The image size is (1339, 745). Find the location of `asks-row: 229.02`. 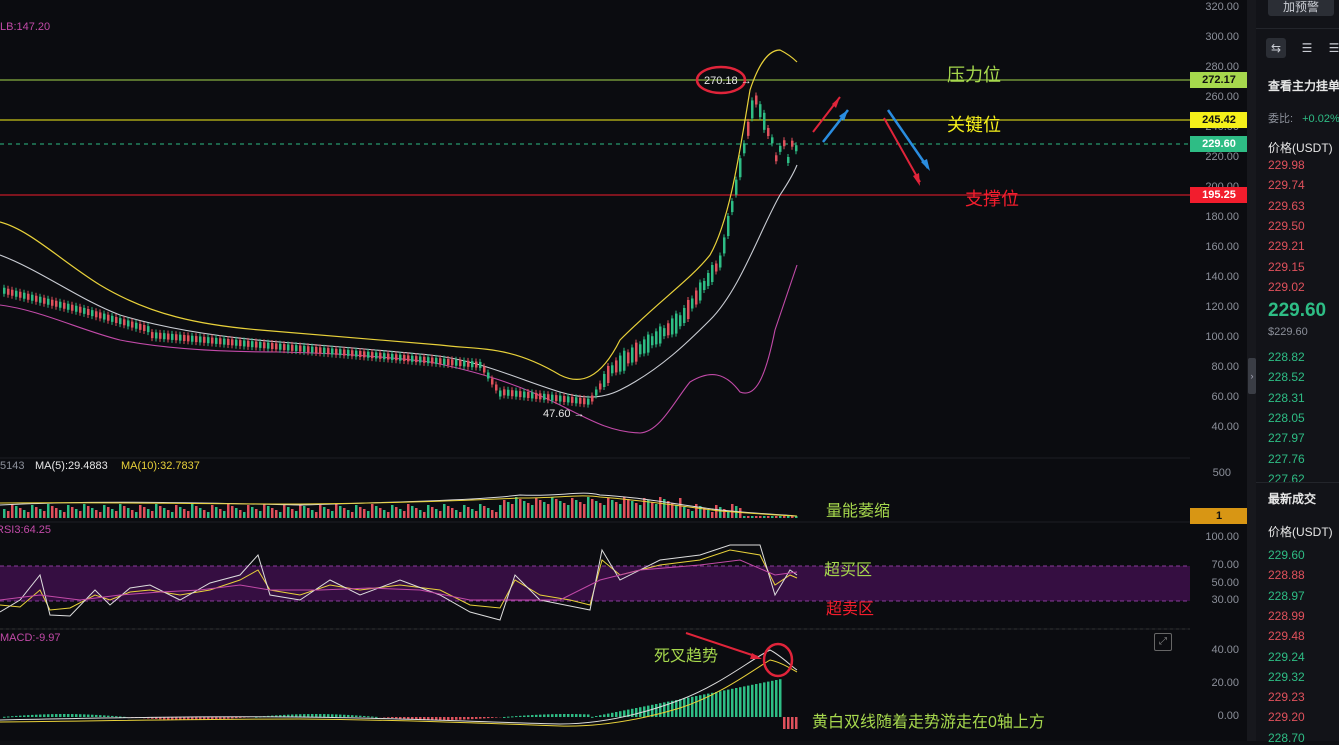

asks-row: 229.02 is located at coordinates (1286, 287).